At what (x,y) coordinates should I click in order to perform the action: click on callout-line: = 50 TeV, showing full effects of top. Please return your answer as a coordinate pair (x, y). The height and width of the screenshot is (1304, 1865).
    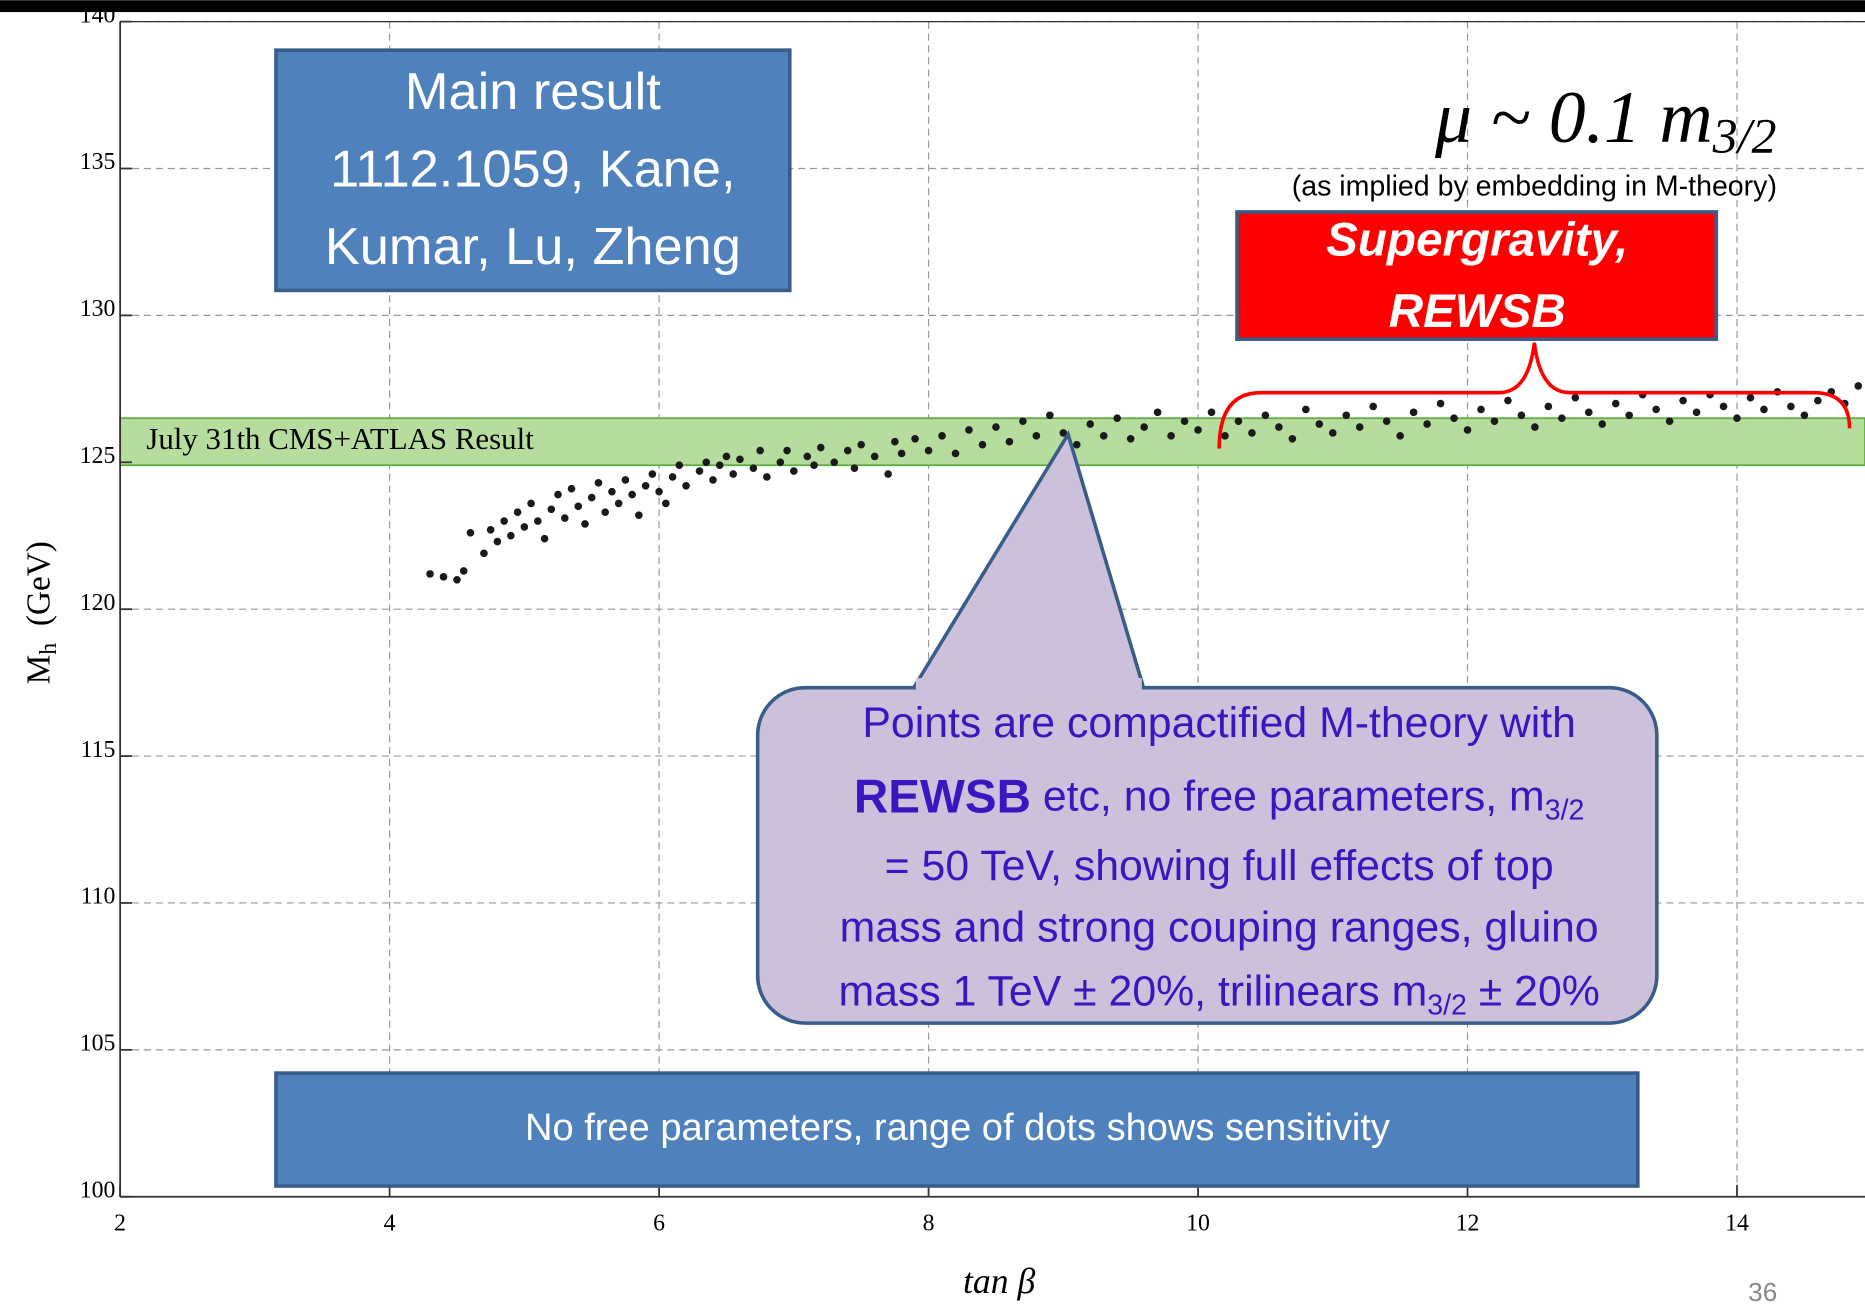
    Looking at the image, I should click on (1219, 866).